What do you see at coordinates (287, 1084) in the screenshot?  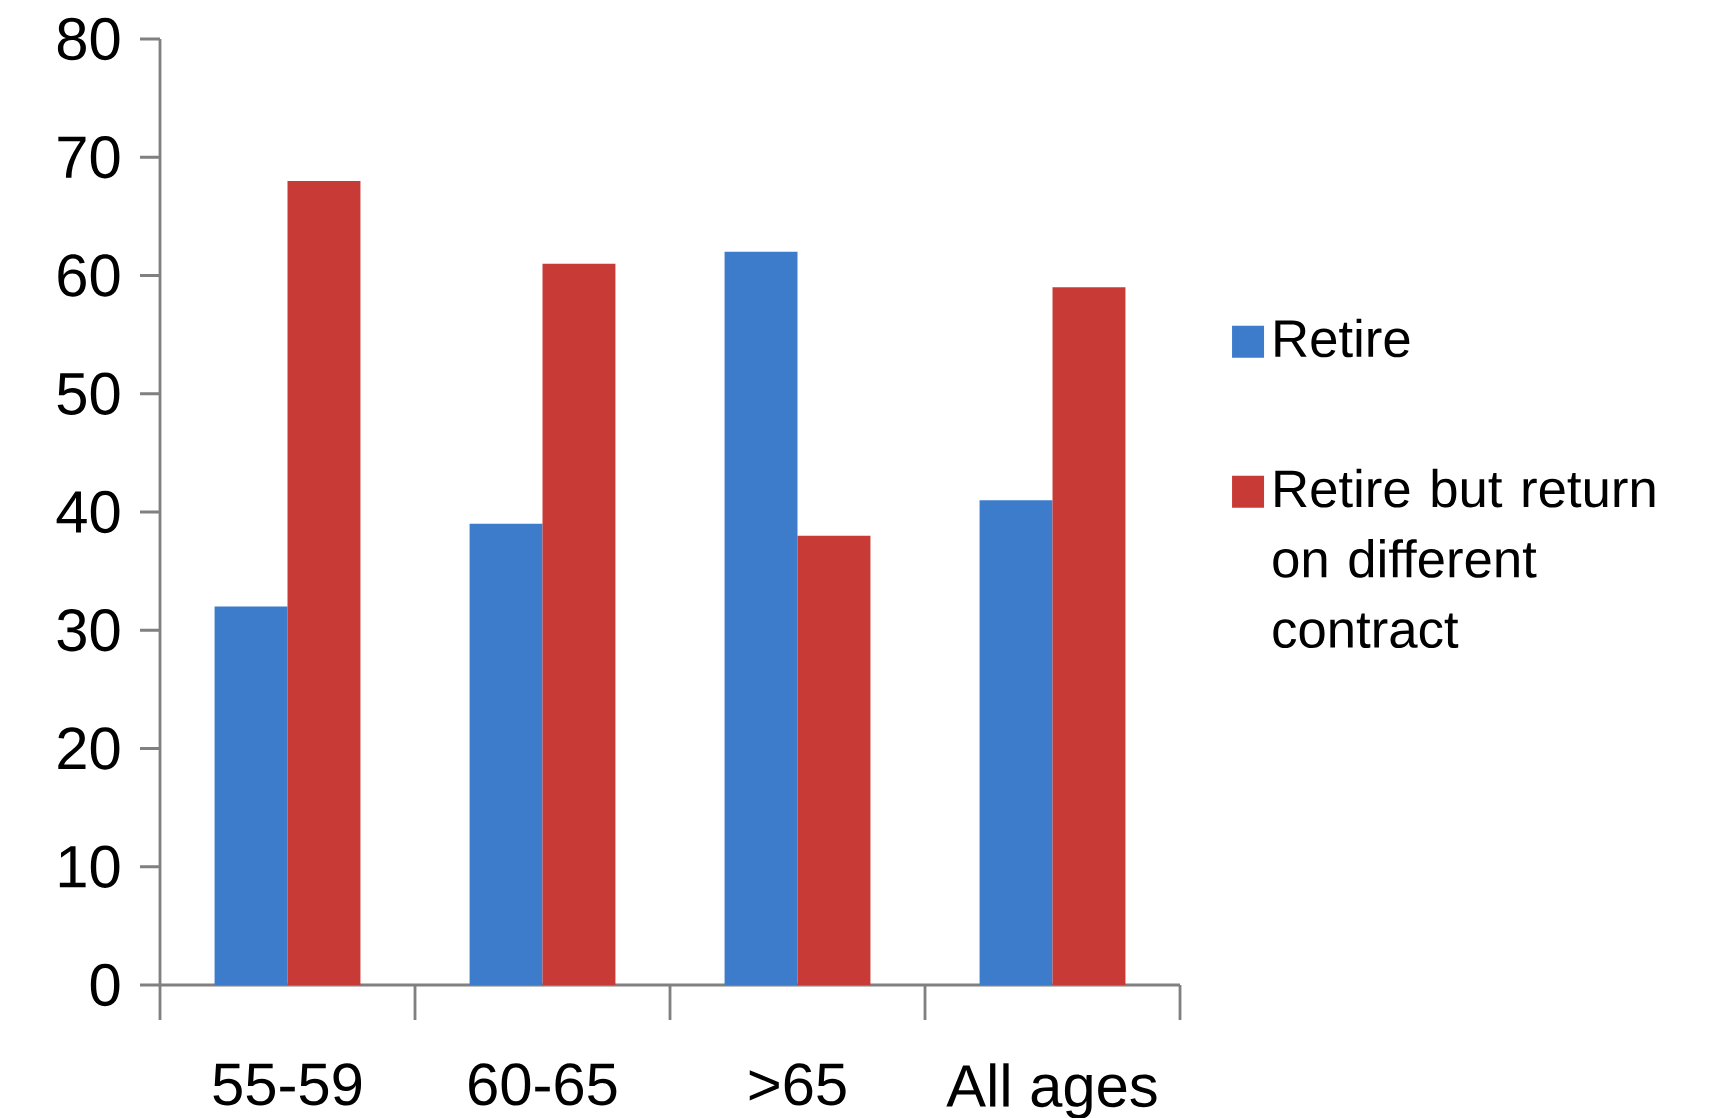 I see `x-tick-label: 55-59` at bounding box center [287, 1084].